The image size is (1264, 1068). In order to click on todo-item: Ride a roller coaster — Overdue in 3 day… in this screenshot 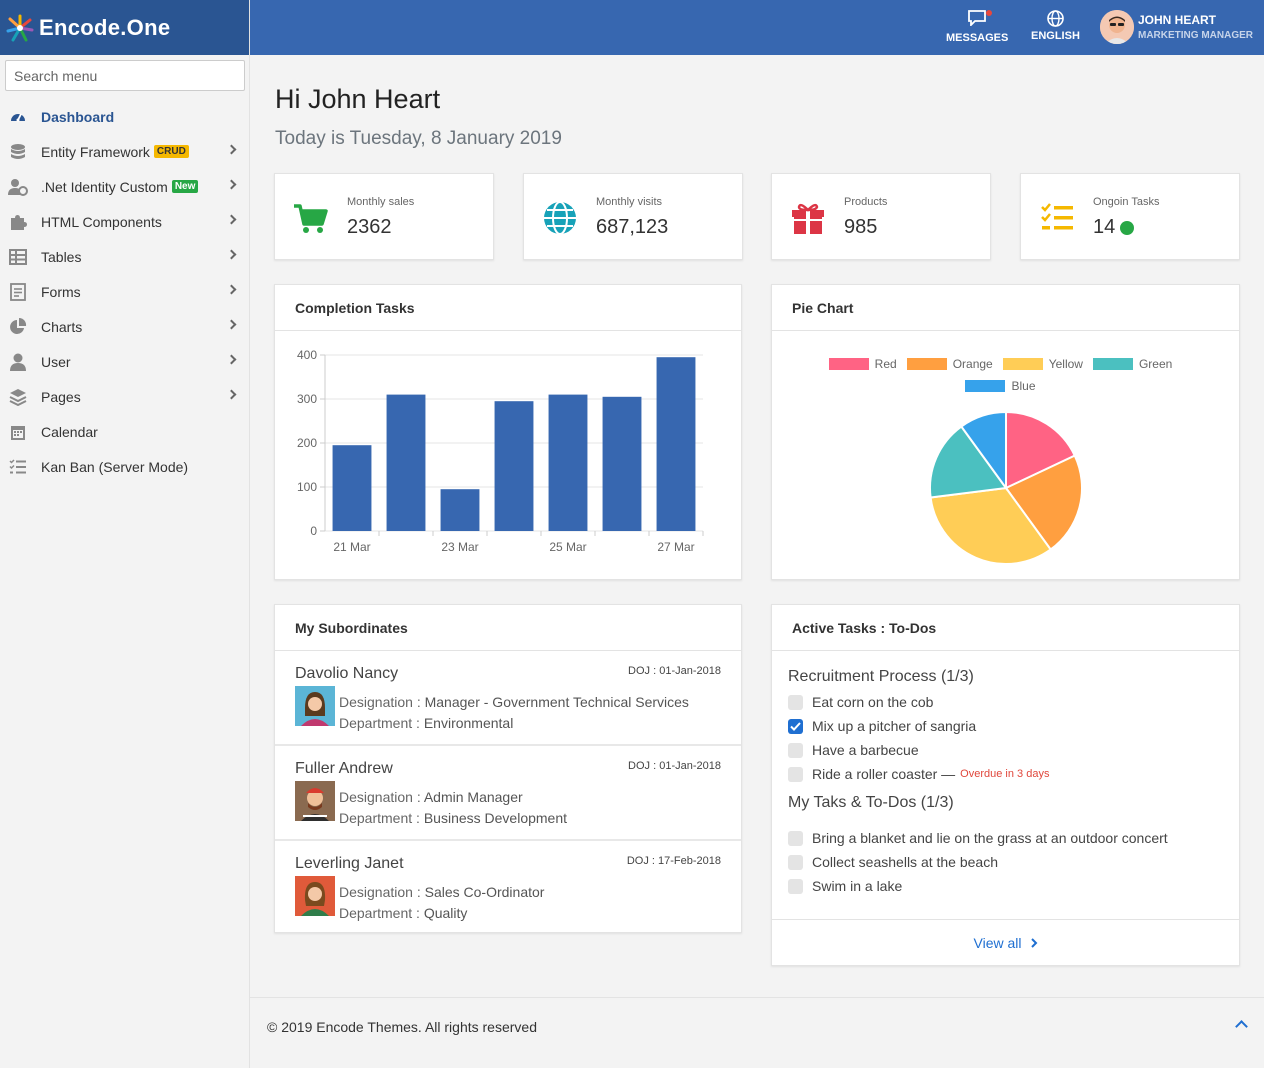, I will do `click(1005, 774)`.